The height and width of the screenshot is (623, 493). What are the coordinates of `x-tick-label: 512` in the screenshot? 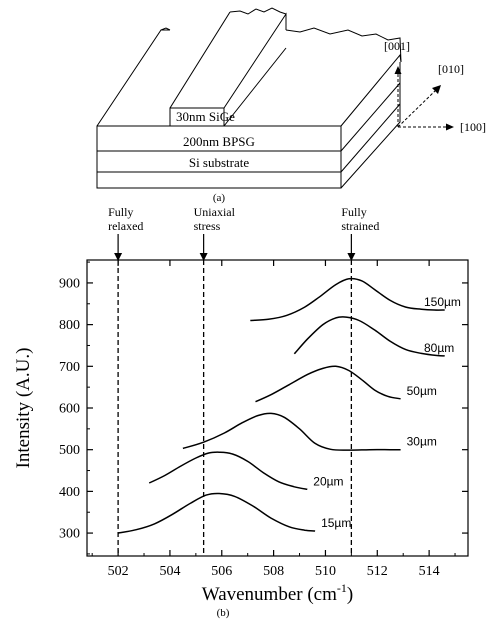 It's located at (377, 571).